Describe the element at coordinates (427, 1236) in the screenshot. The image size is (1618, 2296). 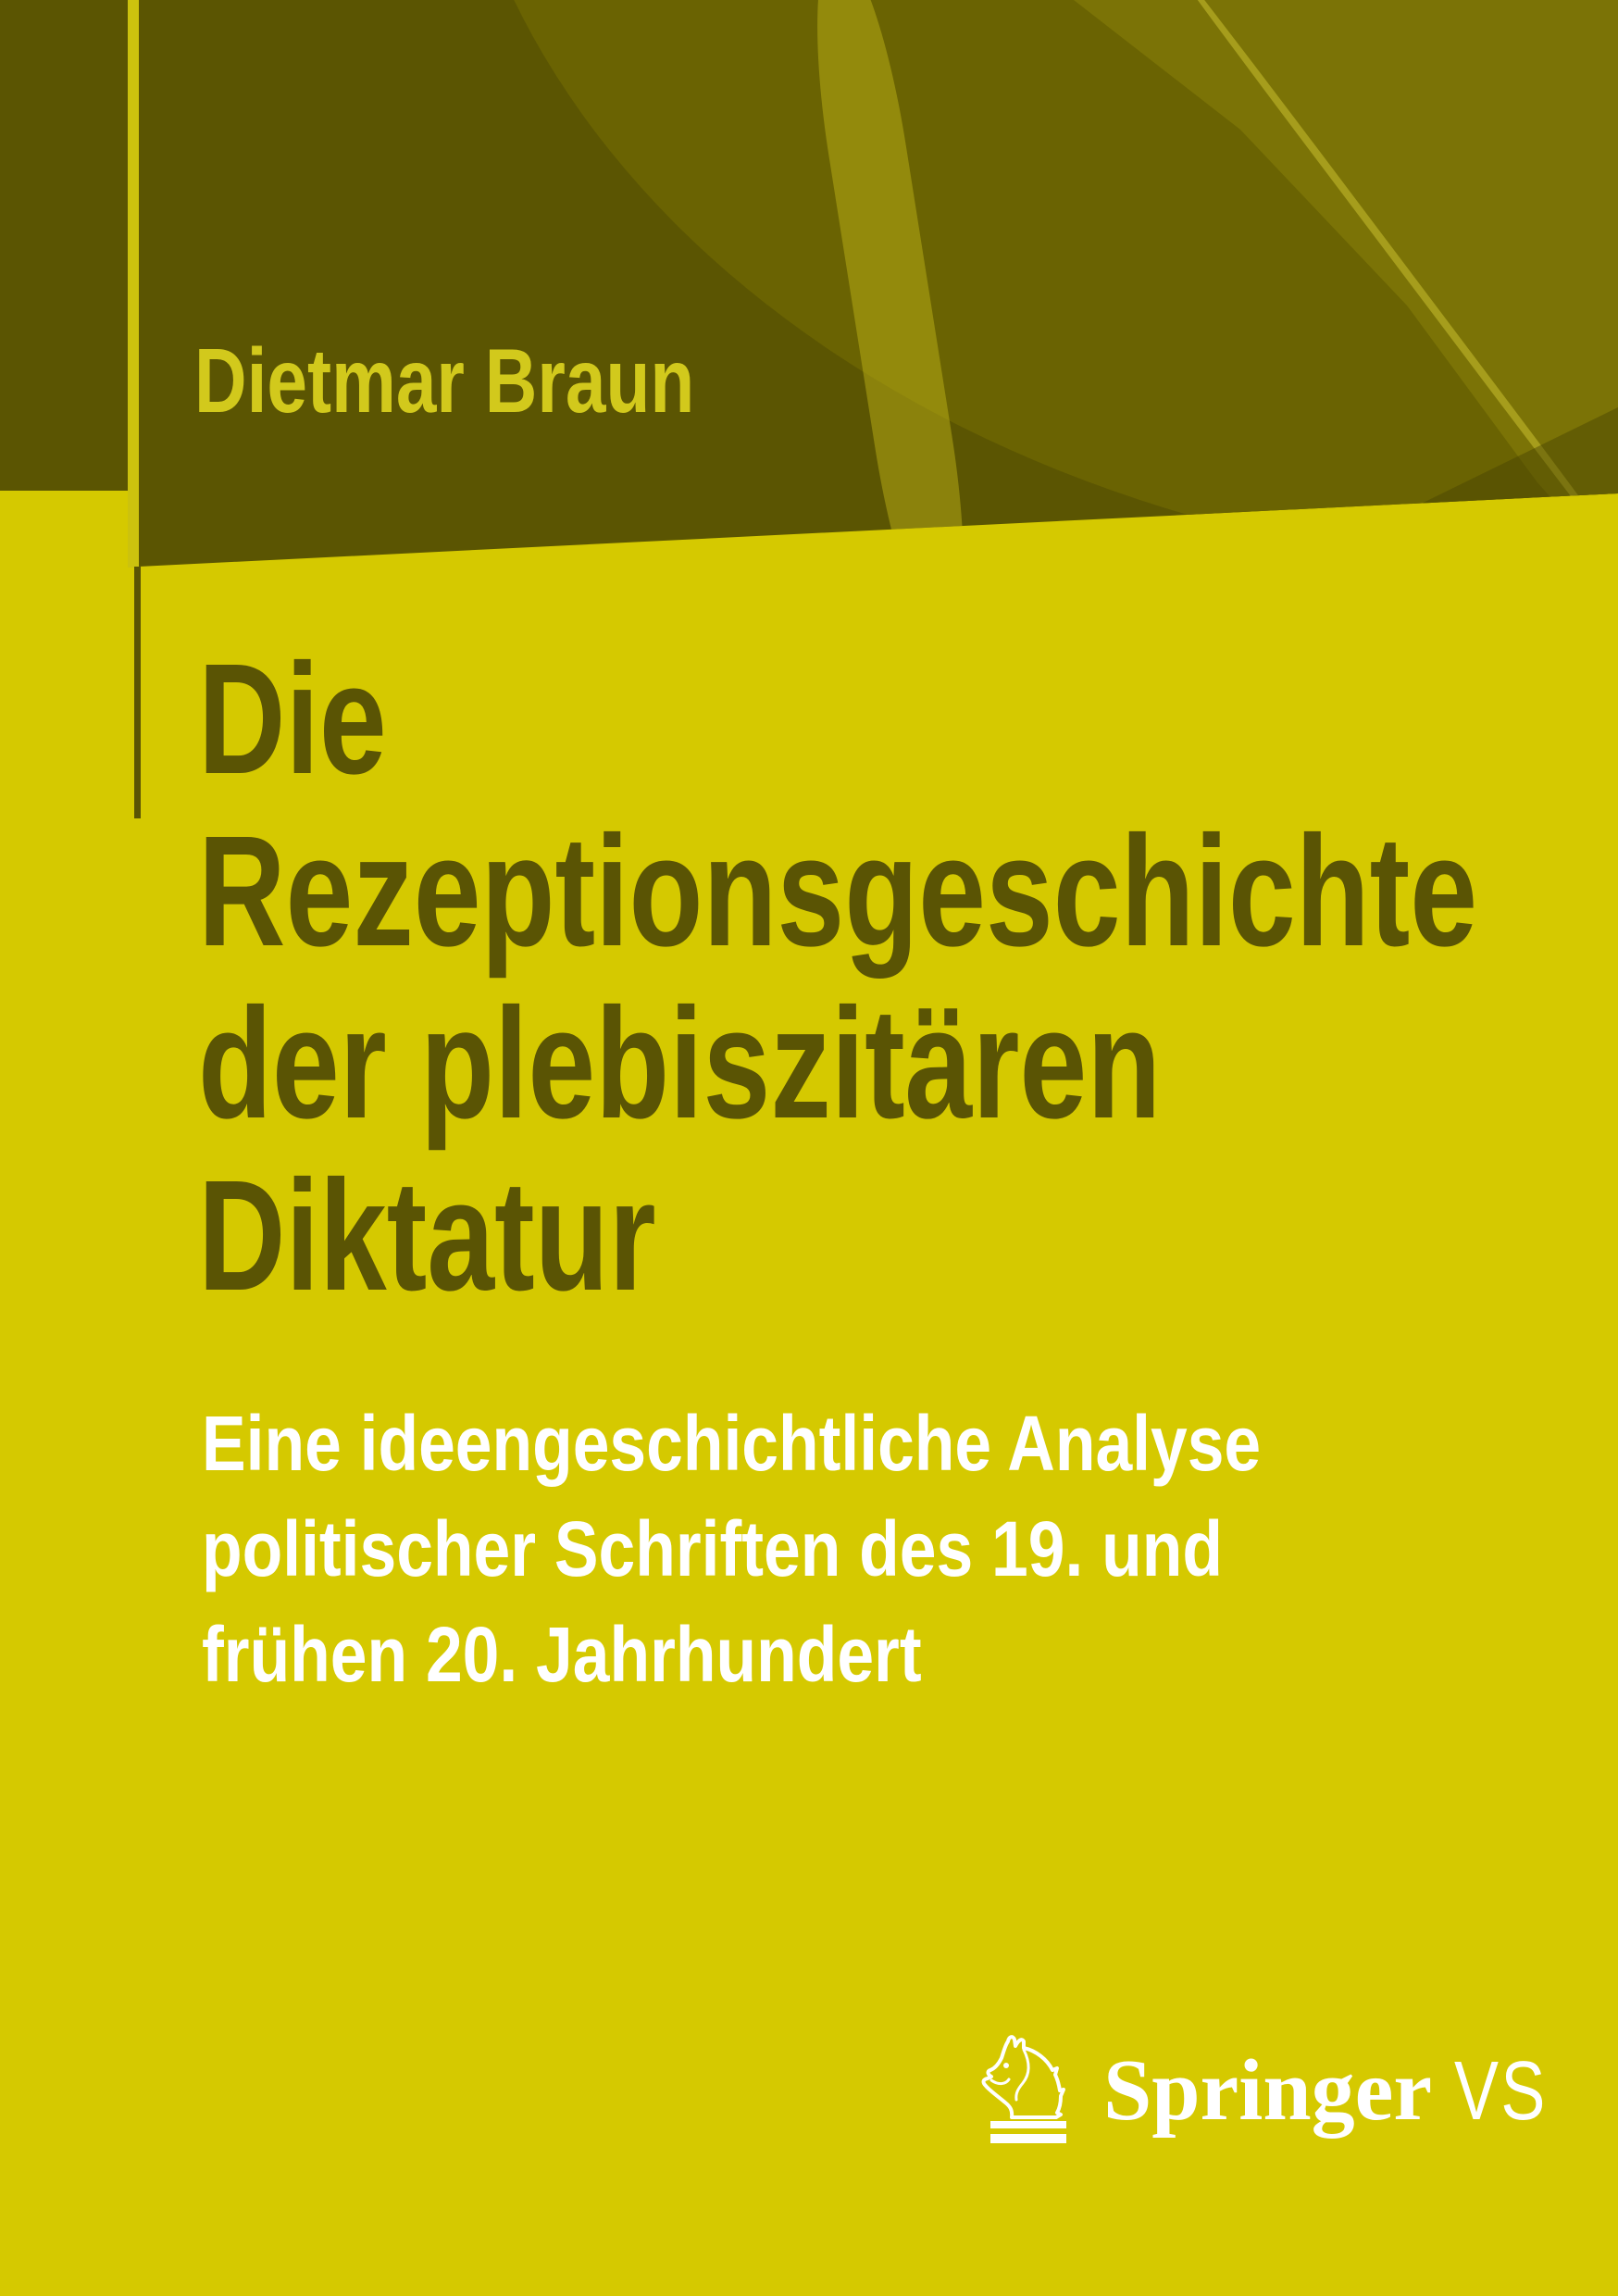
I see `title-line: Diktatur` at that location.